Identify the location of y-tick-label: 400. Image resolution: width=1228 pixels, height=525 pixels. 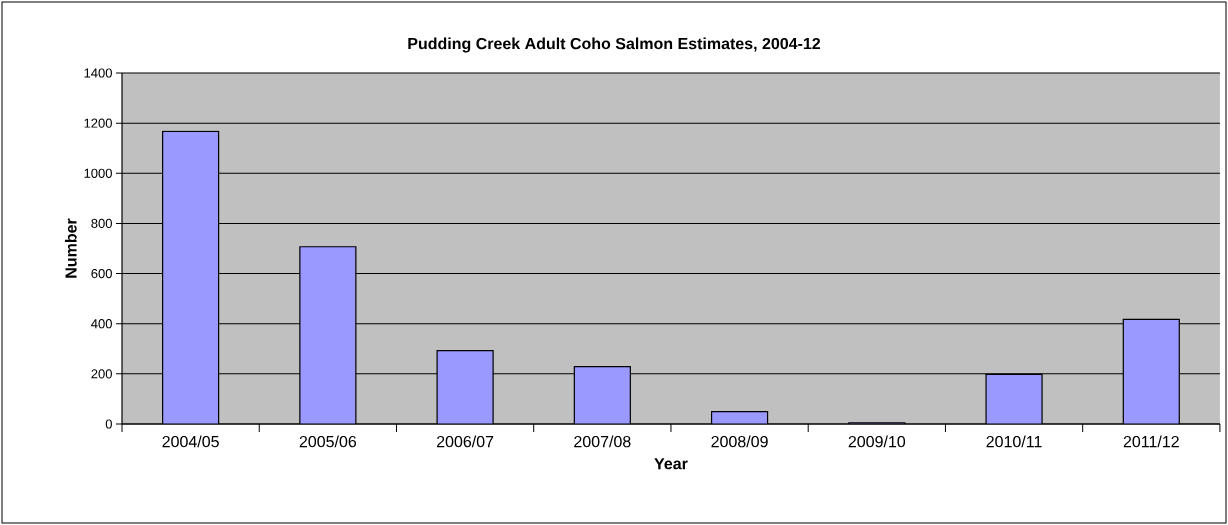
(101, 324).